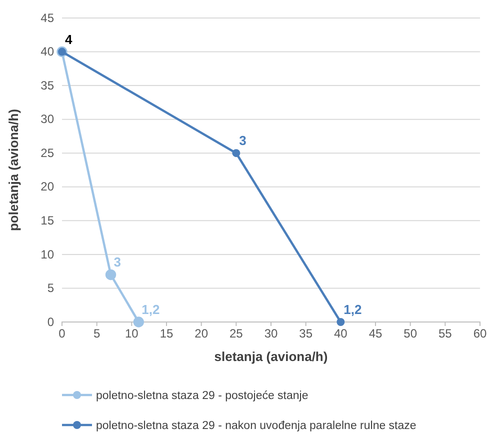  What do you see at coordinates (69, 39) in the screenshot?
I see `annotation: 4` at bounding box center [69, 39].